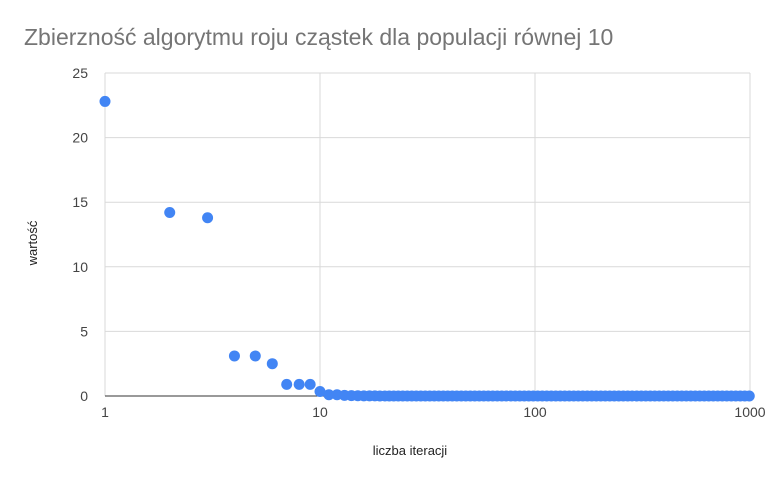 The height and width of the screenshot is (486, 780). Describe the element at coordinates (84, 396) in the screenshot. I see `y-tick-label: 0` at that location.